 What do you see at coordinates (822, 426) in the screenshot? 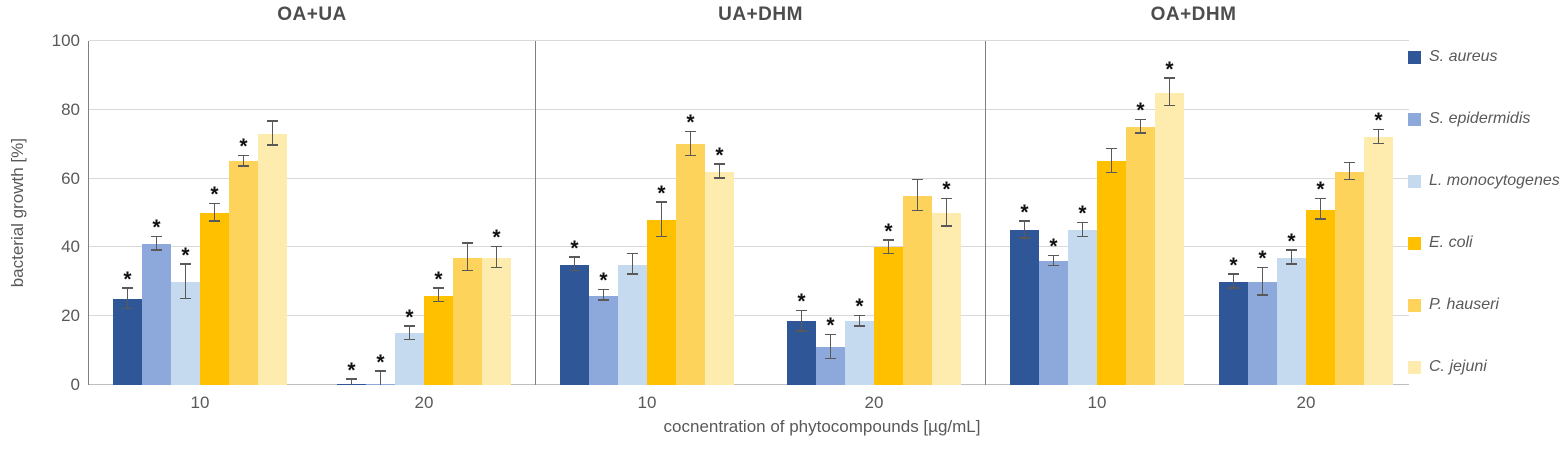
I see `x-axis-label: cocnentration of phytocompounds [µg/mL]` at bounding box center [822, 426].